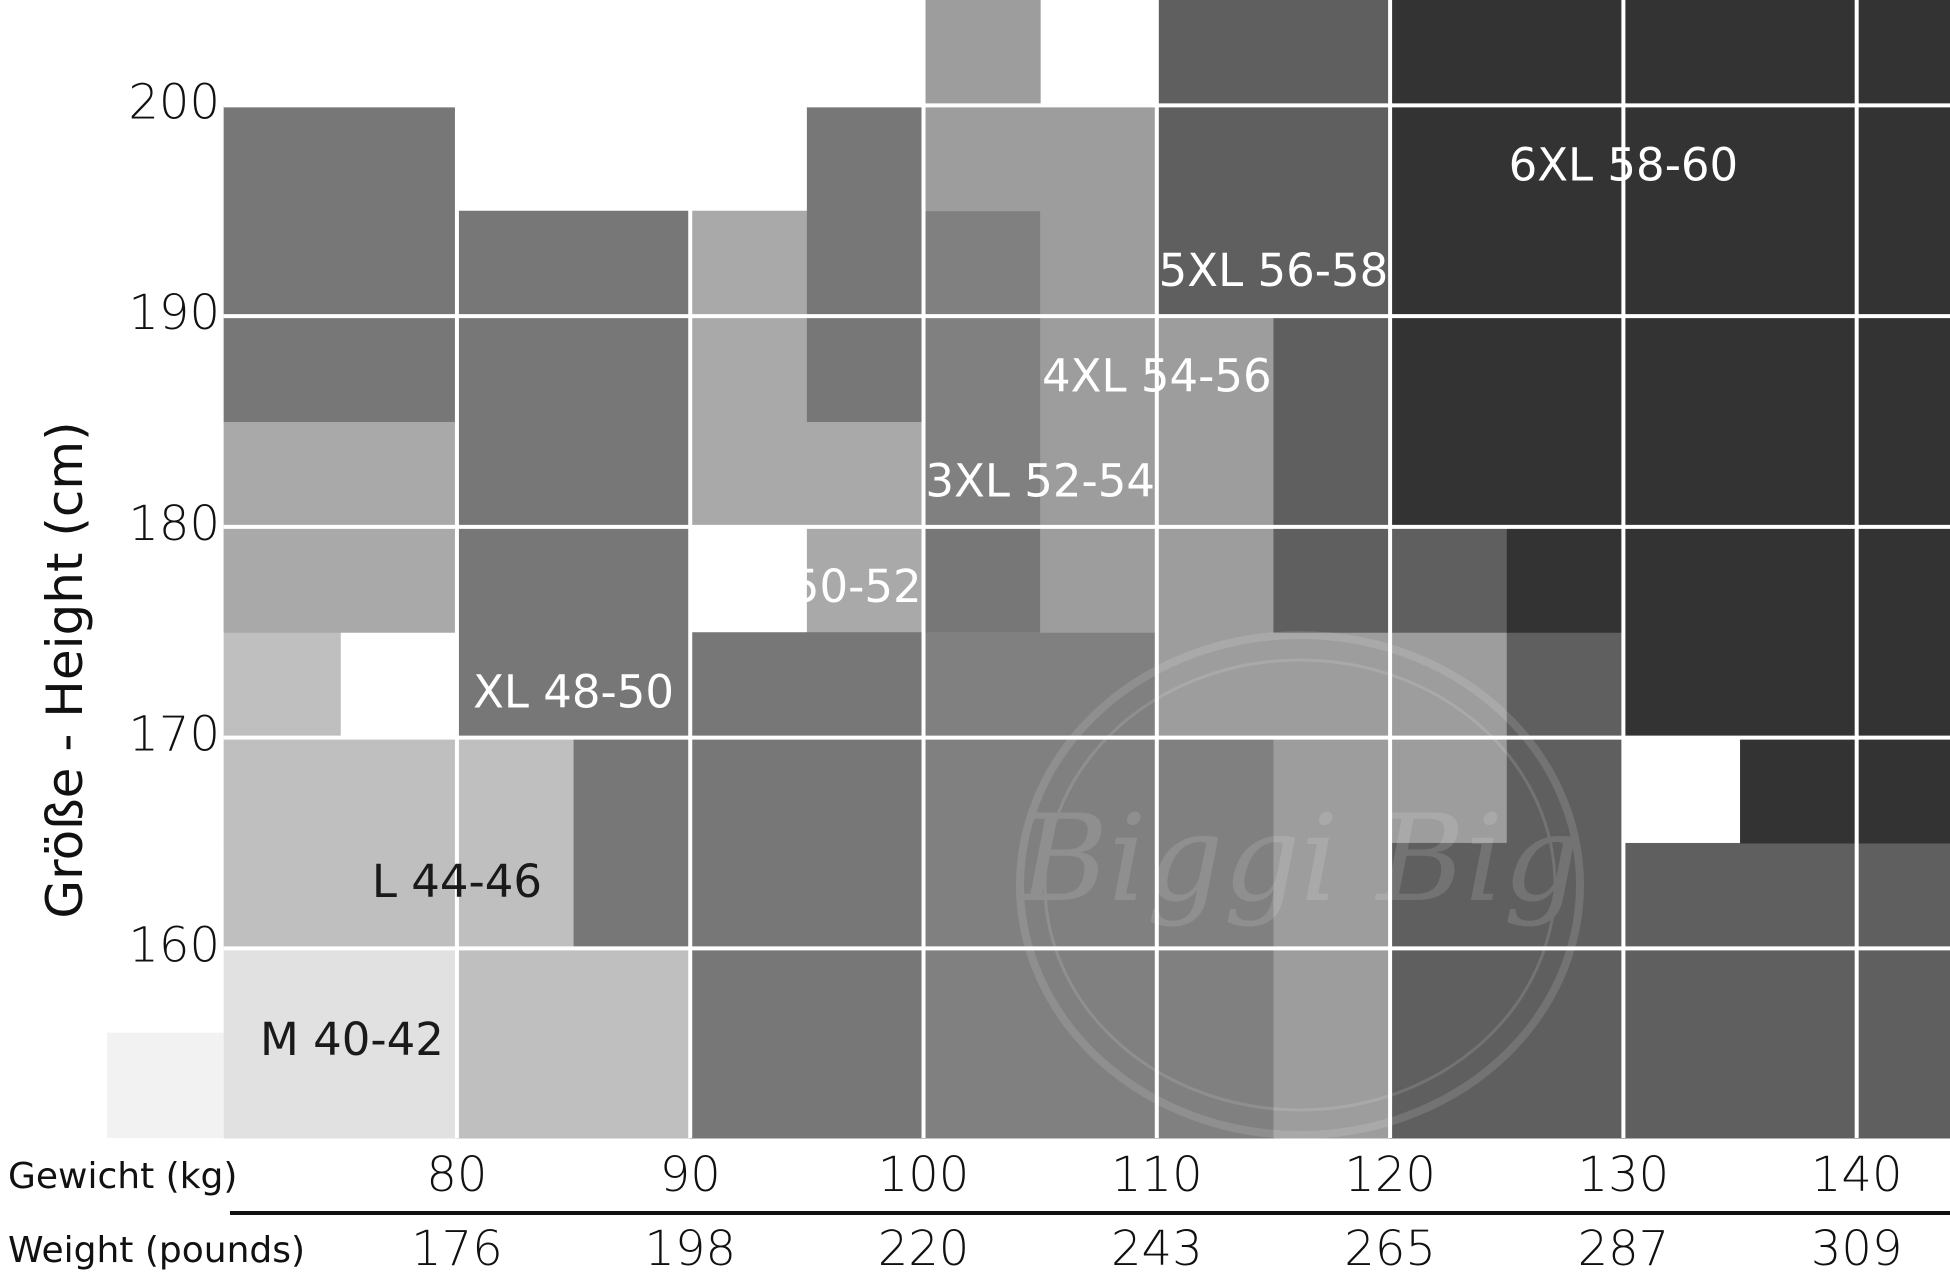 This screenshot has width=1950, height=1283. Describe the element at coordinates (156, 1250) in the screenshot. I see `x-axis-row-label-1: Weight (pounds)` at that location.